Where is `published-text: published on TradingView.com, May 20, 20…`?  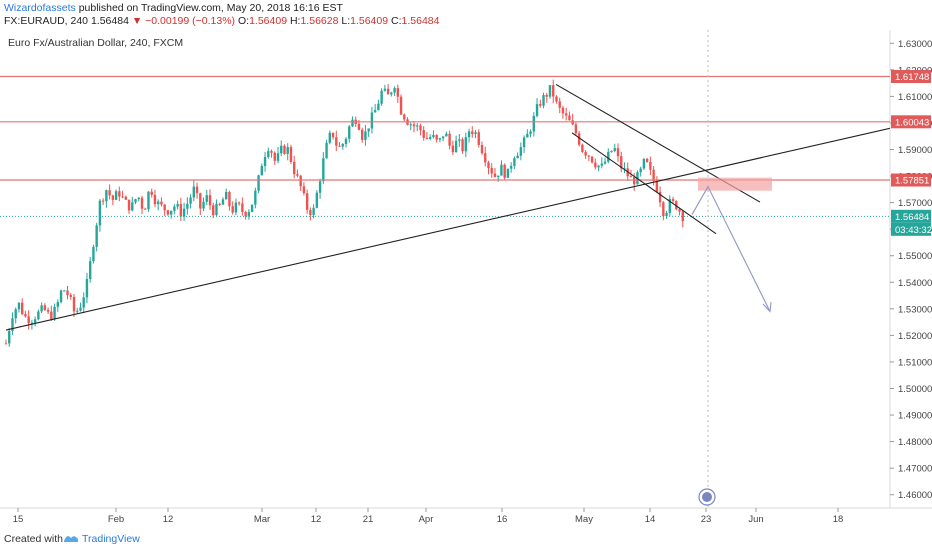 published-text: published on TradingView.com, May 20, 20… is located at coordinates (209, 8).